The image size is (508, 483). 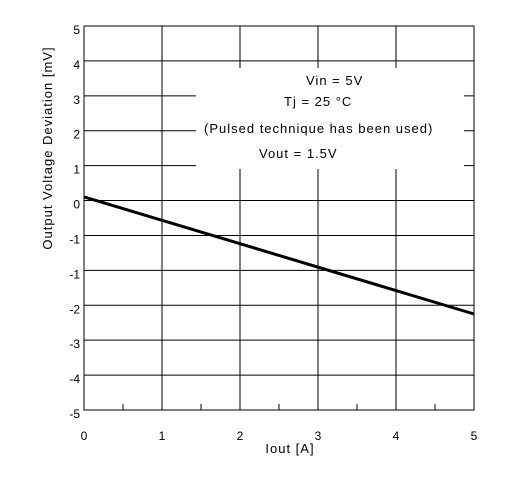 I want to click on annotation-vin: Vin = 5V, so click(x=334, y=80).